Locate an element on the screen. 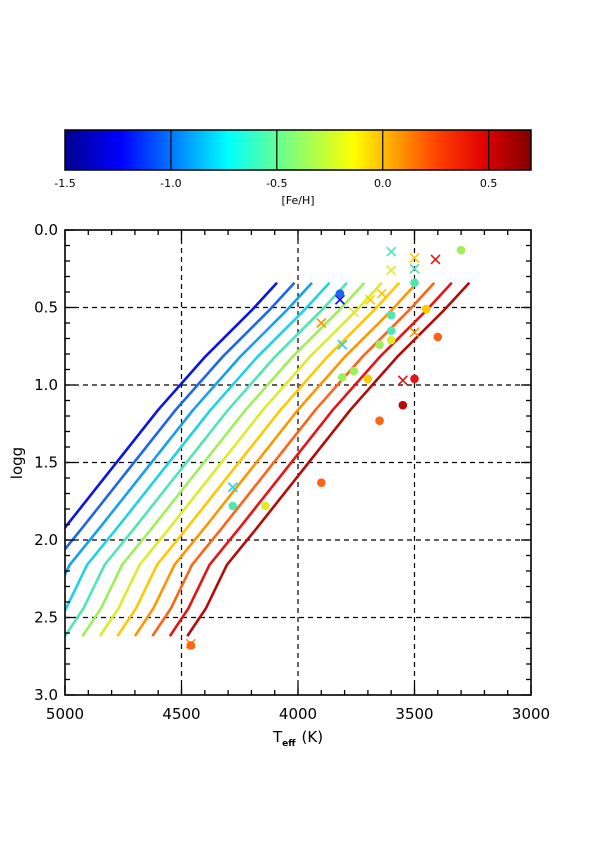  x-tick-label: 3500 is located at coordinates (414, 714).